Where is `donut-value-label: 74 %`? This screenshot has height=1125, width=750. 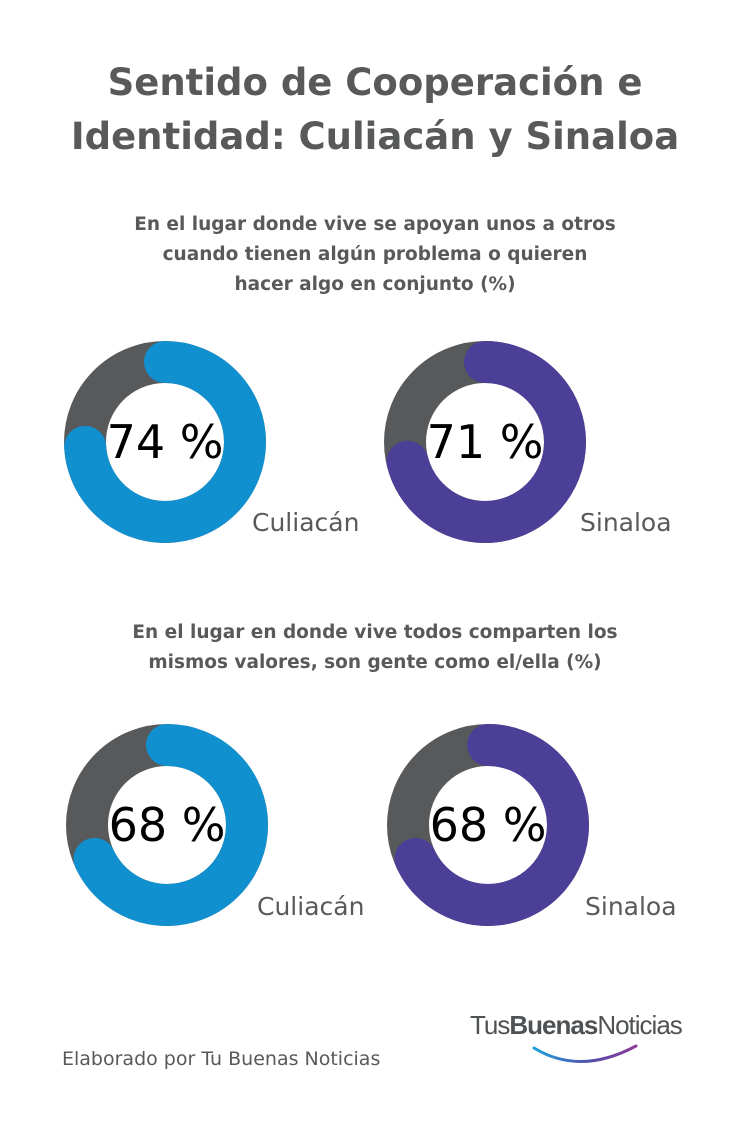
donut-value-label: 74 % is located at coordinates (165, 442).